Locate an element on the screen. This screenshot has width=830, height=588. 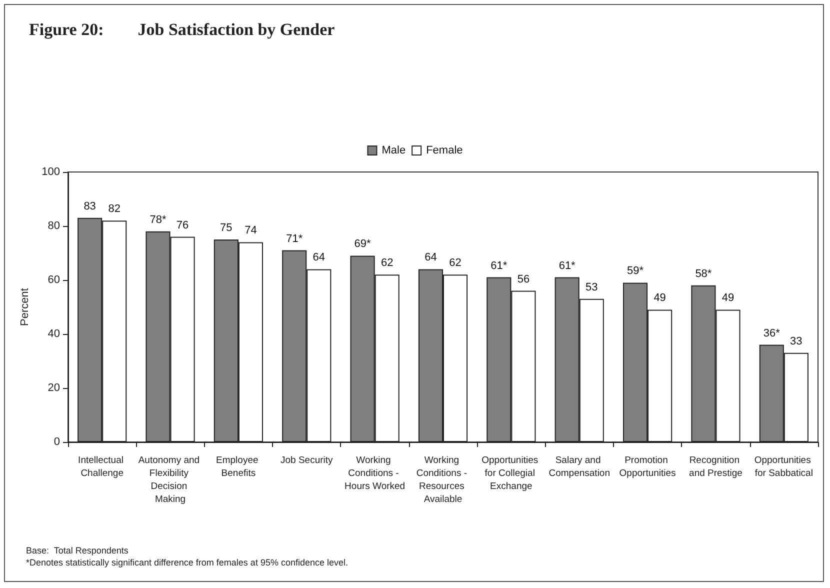
x-tick-label: Opportunities for Collegial Exchange is located at coordinates (511, 473).